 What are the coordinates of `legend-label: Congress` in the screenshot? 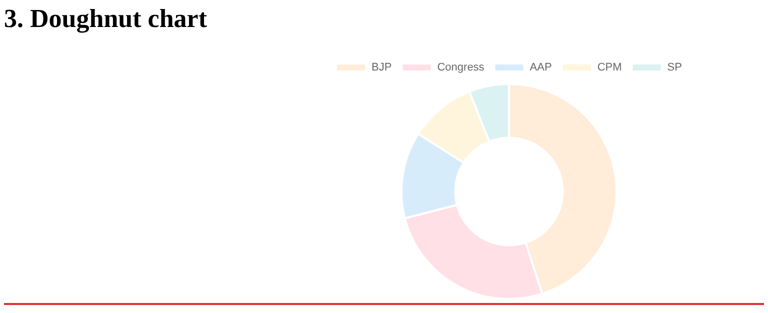 It's located at (461, 68).